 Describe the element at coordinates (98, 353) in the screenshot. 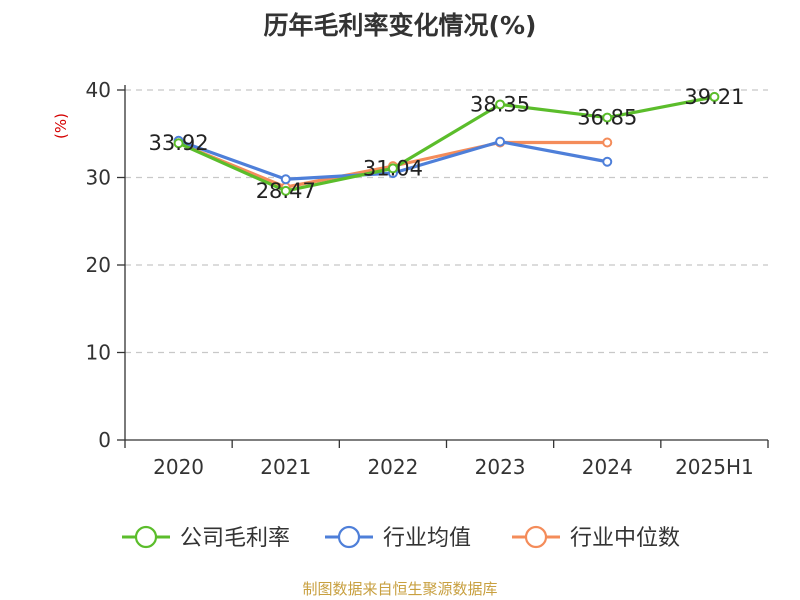

I see `y-tick-label: 10` at that location.